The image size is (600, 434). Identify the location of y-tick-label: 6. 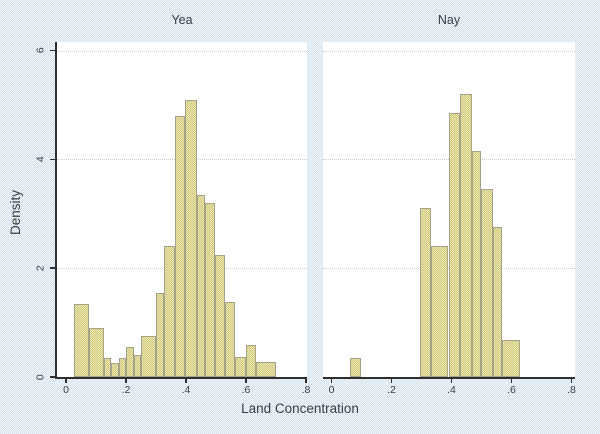
(40, 50).